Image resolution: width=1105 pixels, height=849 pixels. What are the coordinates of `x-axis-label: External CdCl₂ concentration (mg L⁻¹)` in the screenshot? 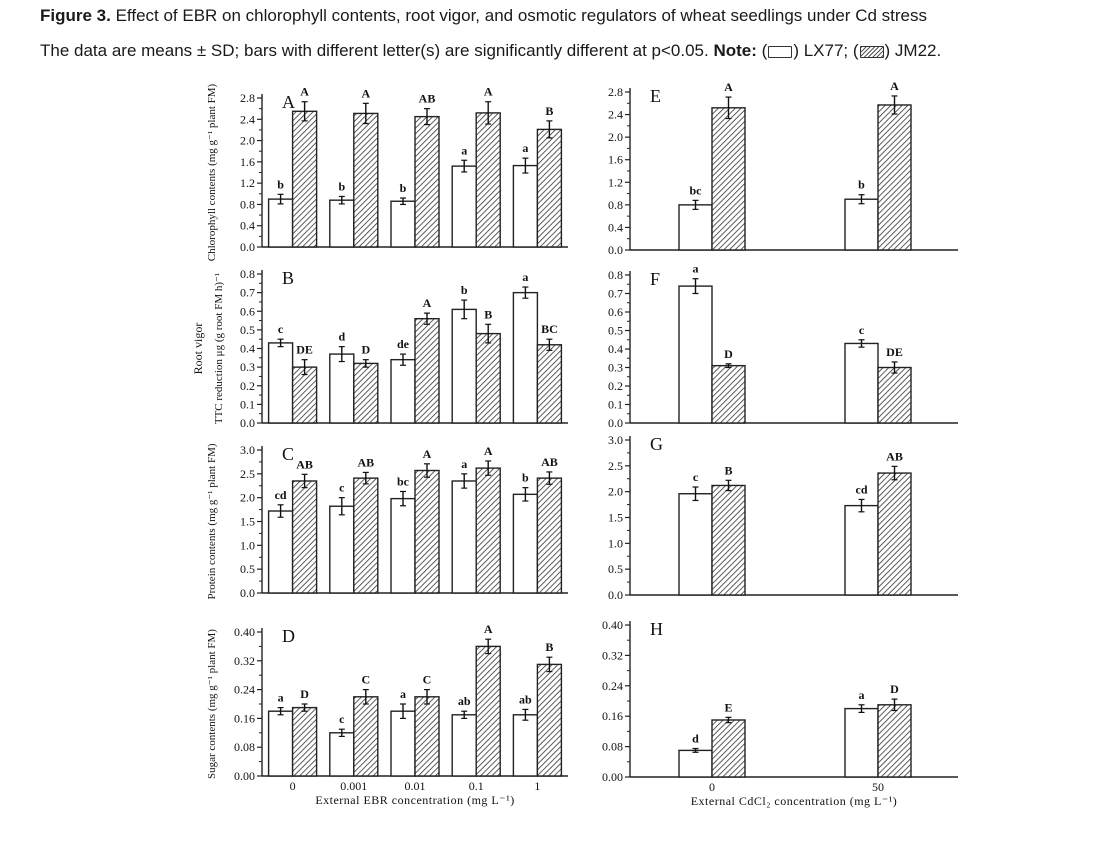 It's located at (794, 801).